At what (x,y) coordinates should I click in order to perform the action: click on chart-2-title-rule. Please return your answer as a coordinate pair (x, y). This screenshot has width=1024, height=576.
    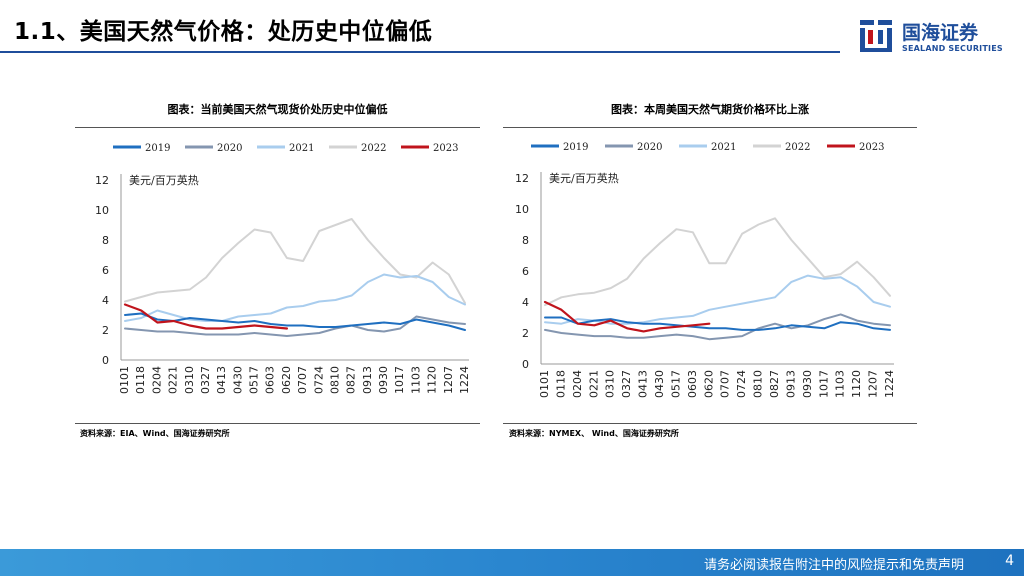
    Looking at the image, I should click on (710, 127).